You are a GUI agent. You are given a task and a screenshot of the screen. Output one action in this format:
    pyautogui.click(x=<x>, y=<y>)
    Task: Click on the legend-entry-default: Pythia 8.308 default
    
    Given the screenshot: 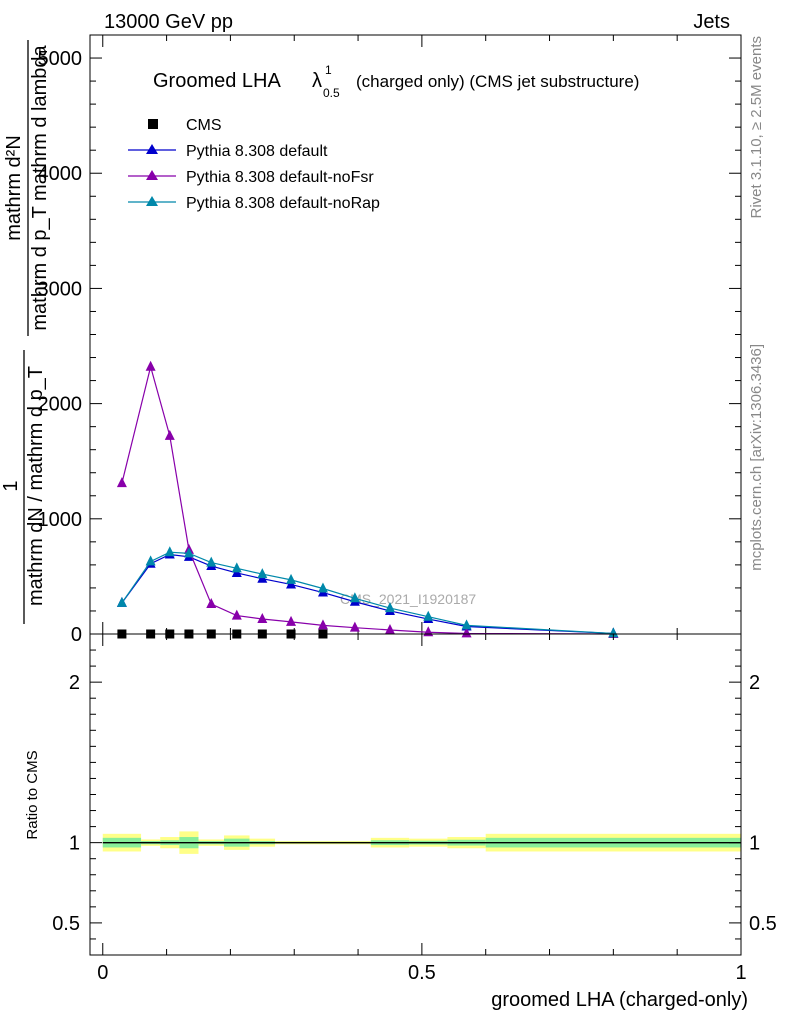 What is the action you would take?
    pyautogui.click(x=228, y=151)
    